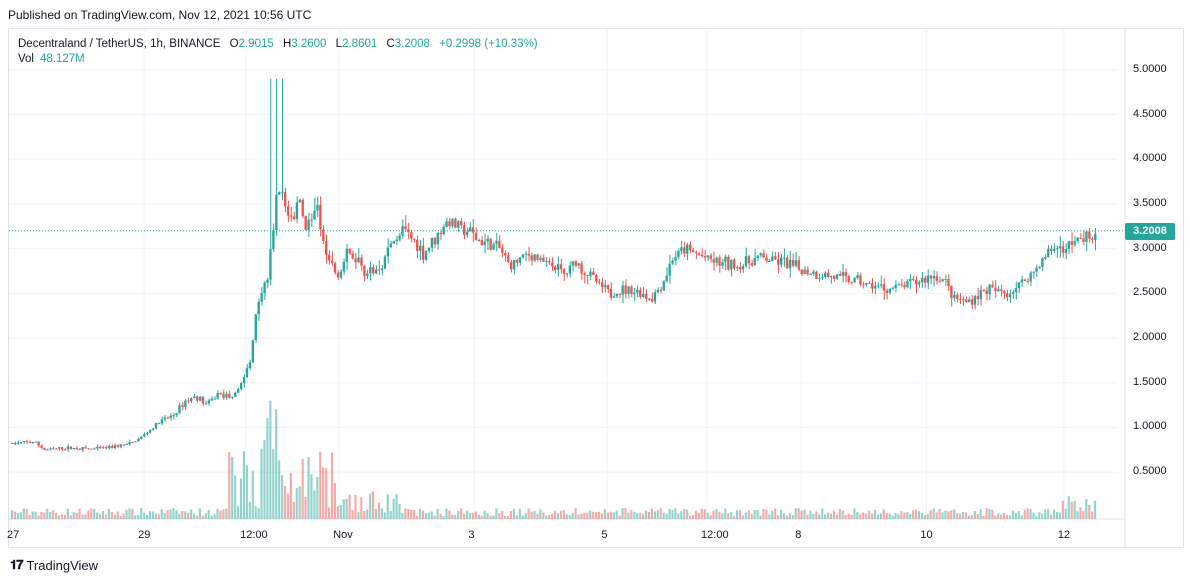 Image resolution: width=1190 pixels, height=582 pixels. What do you see at coordinates (54, 565) in the screenshot?
I see `footer-brand: 𝟏𝟕 TradingView` at bounding box center [54, 565].